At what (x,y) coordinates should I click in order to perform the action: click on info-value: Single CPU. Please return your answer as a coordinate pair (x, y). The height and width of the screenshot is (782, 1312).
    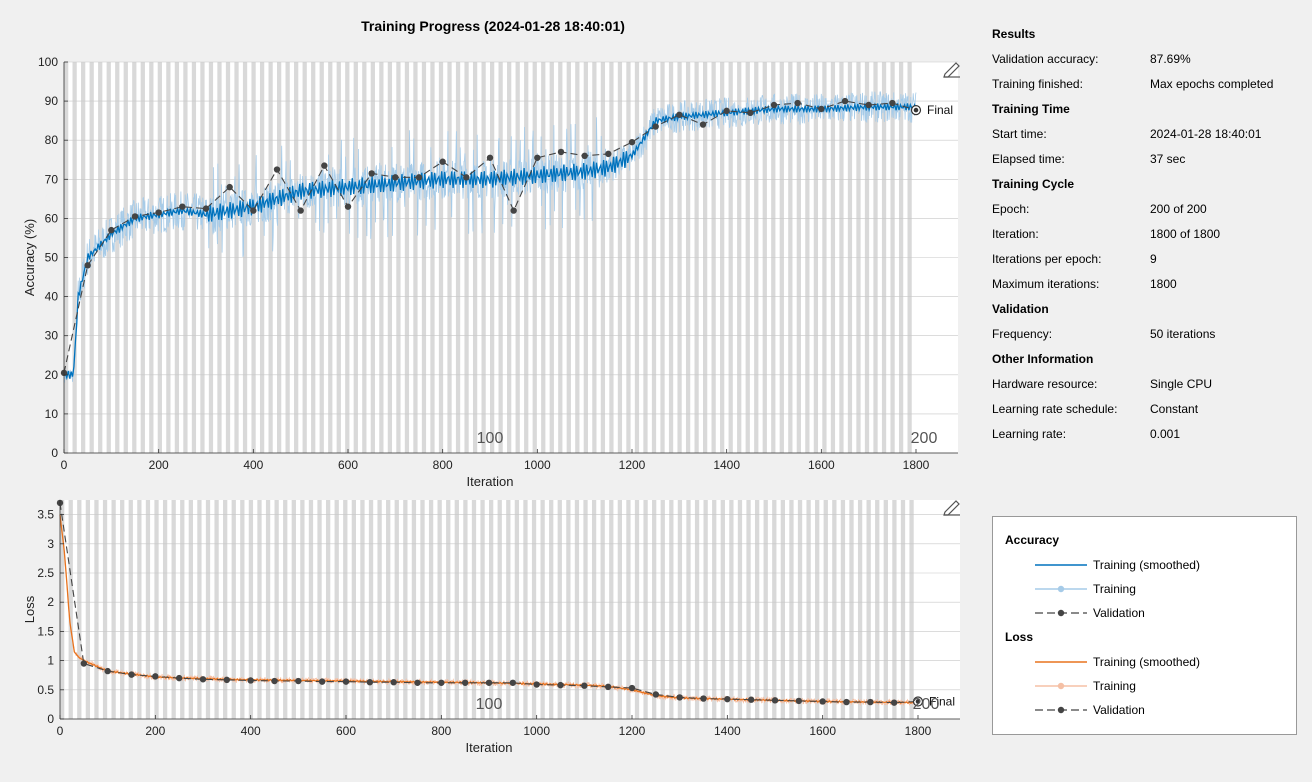
    Looking at the image, I should click on (1181, 384).